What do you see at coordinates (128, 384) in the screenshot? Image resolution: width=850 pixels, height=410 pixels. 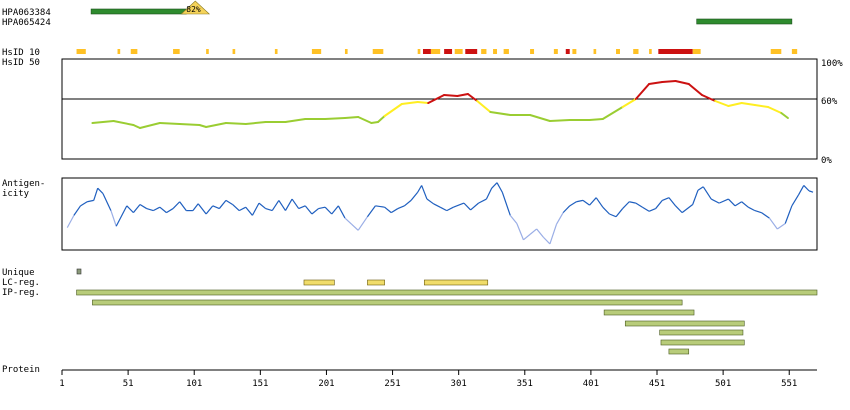 I see `axis-tick-label-51: 51` at bounding box center [128, 384].